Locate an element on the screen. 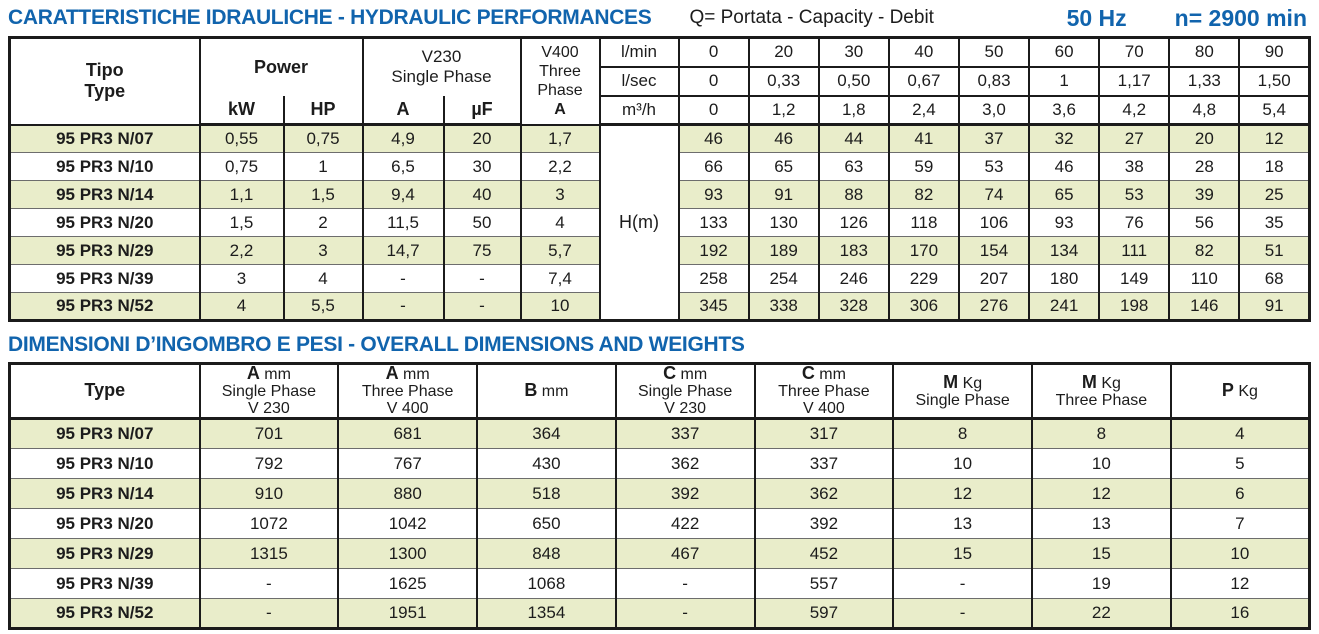 Image resolution: width=1319 pixels, height=634 pixels. head-value-cell: 258 is located at coordinates (713, 278).